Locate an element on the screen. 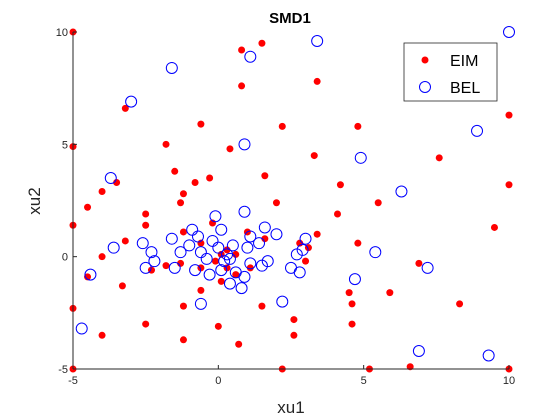 This screenshot has height=420, width=560. legend-label-eim: EIM is located at coordinates (464, 61).